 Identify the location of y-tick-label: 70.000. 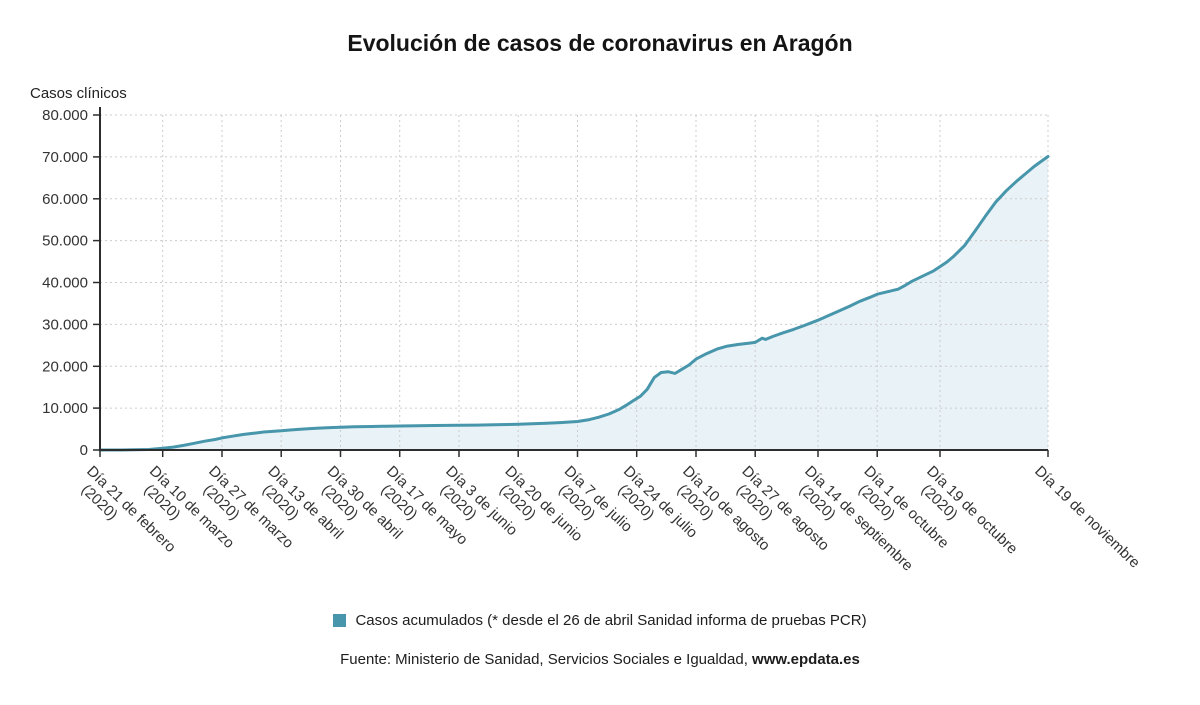
(65, 157).